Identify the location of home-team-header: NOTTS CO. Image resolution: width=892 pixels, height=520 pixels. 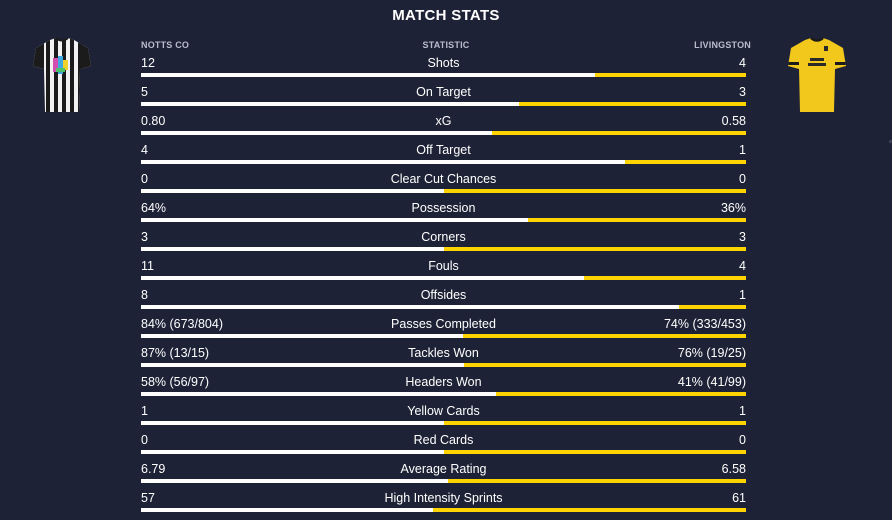
(165, 45).